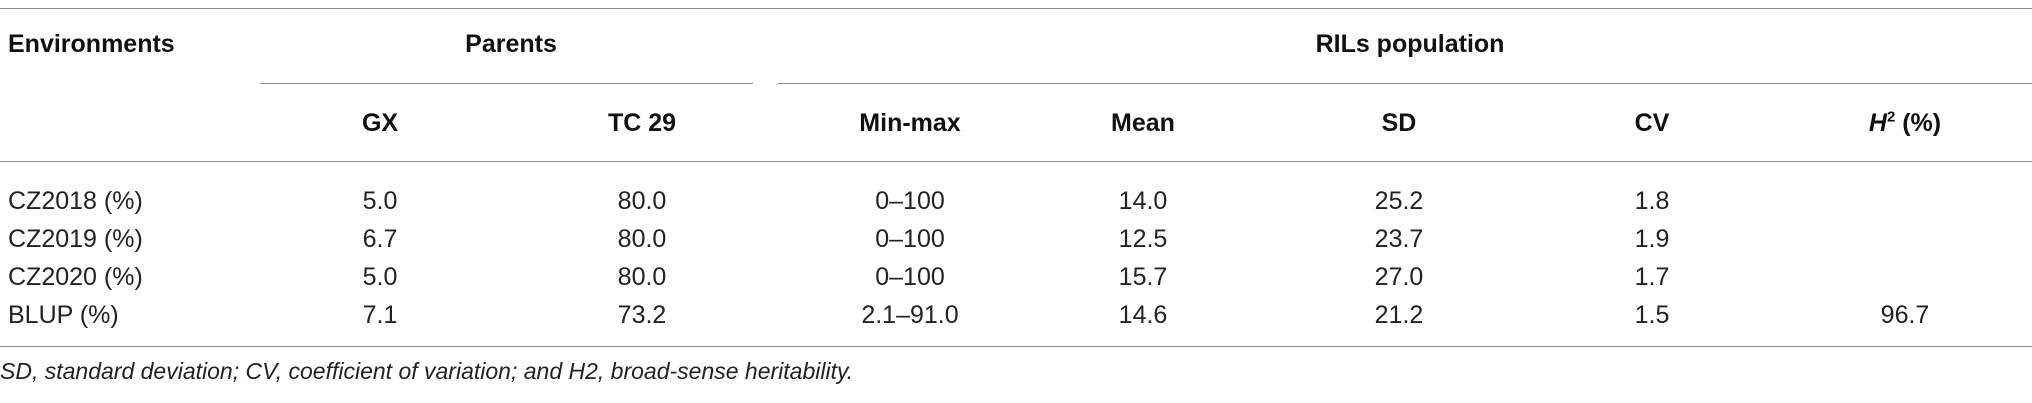 The width and height of the screenshot is (2032, 403). Describe the element at coordinates (75, 201) in the screenshot. I see `cell-environment: CZ2018 (%)` at that location.